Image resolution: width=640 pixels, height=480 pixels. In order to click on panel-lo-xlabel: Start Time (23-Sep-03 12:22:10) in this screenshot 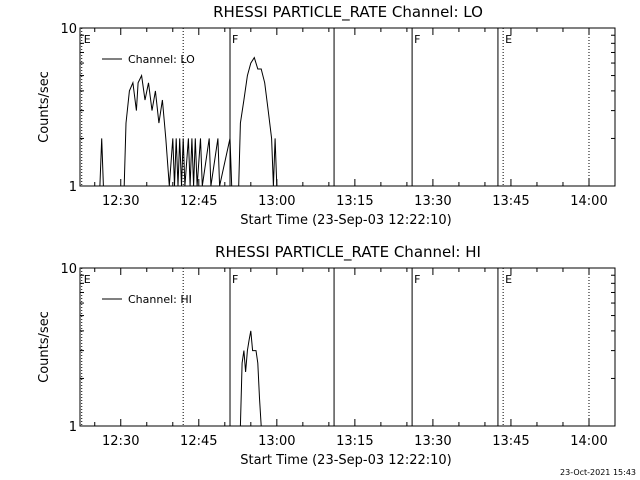, I will do `click(345, 220)`.